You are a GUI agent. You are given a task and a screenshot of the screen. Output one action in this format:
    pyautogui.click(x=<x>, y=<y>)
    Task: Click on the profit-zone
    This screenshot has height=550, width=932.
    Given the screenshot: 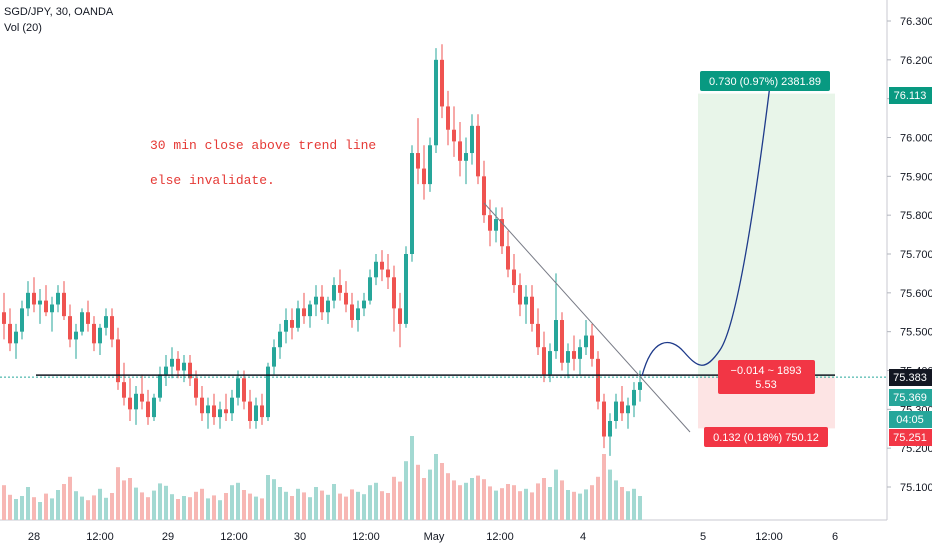 What is the action you would take?
    pyautogui.click(x=766, y=235)
    